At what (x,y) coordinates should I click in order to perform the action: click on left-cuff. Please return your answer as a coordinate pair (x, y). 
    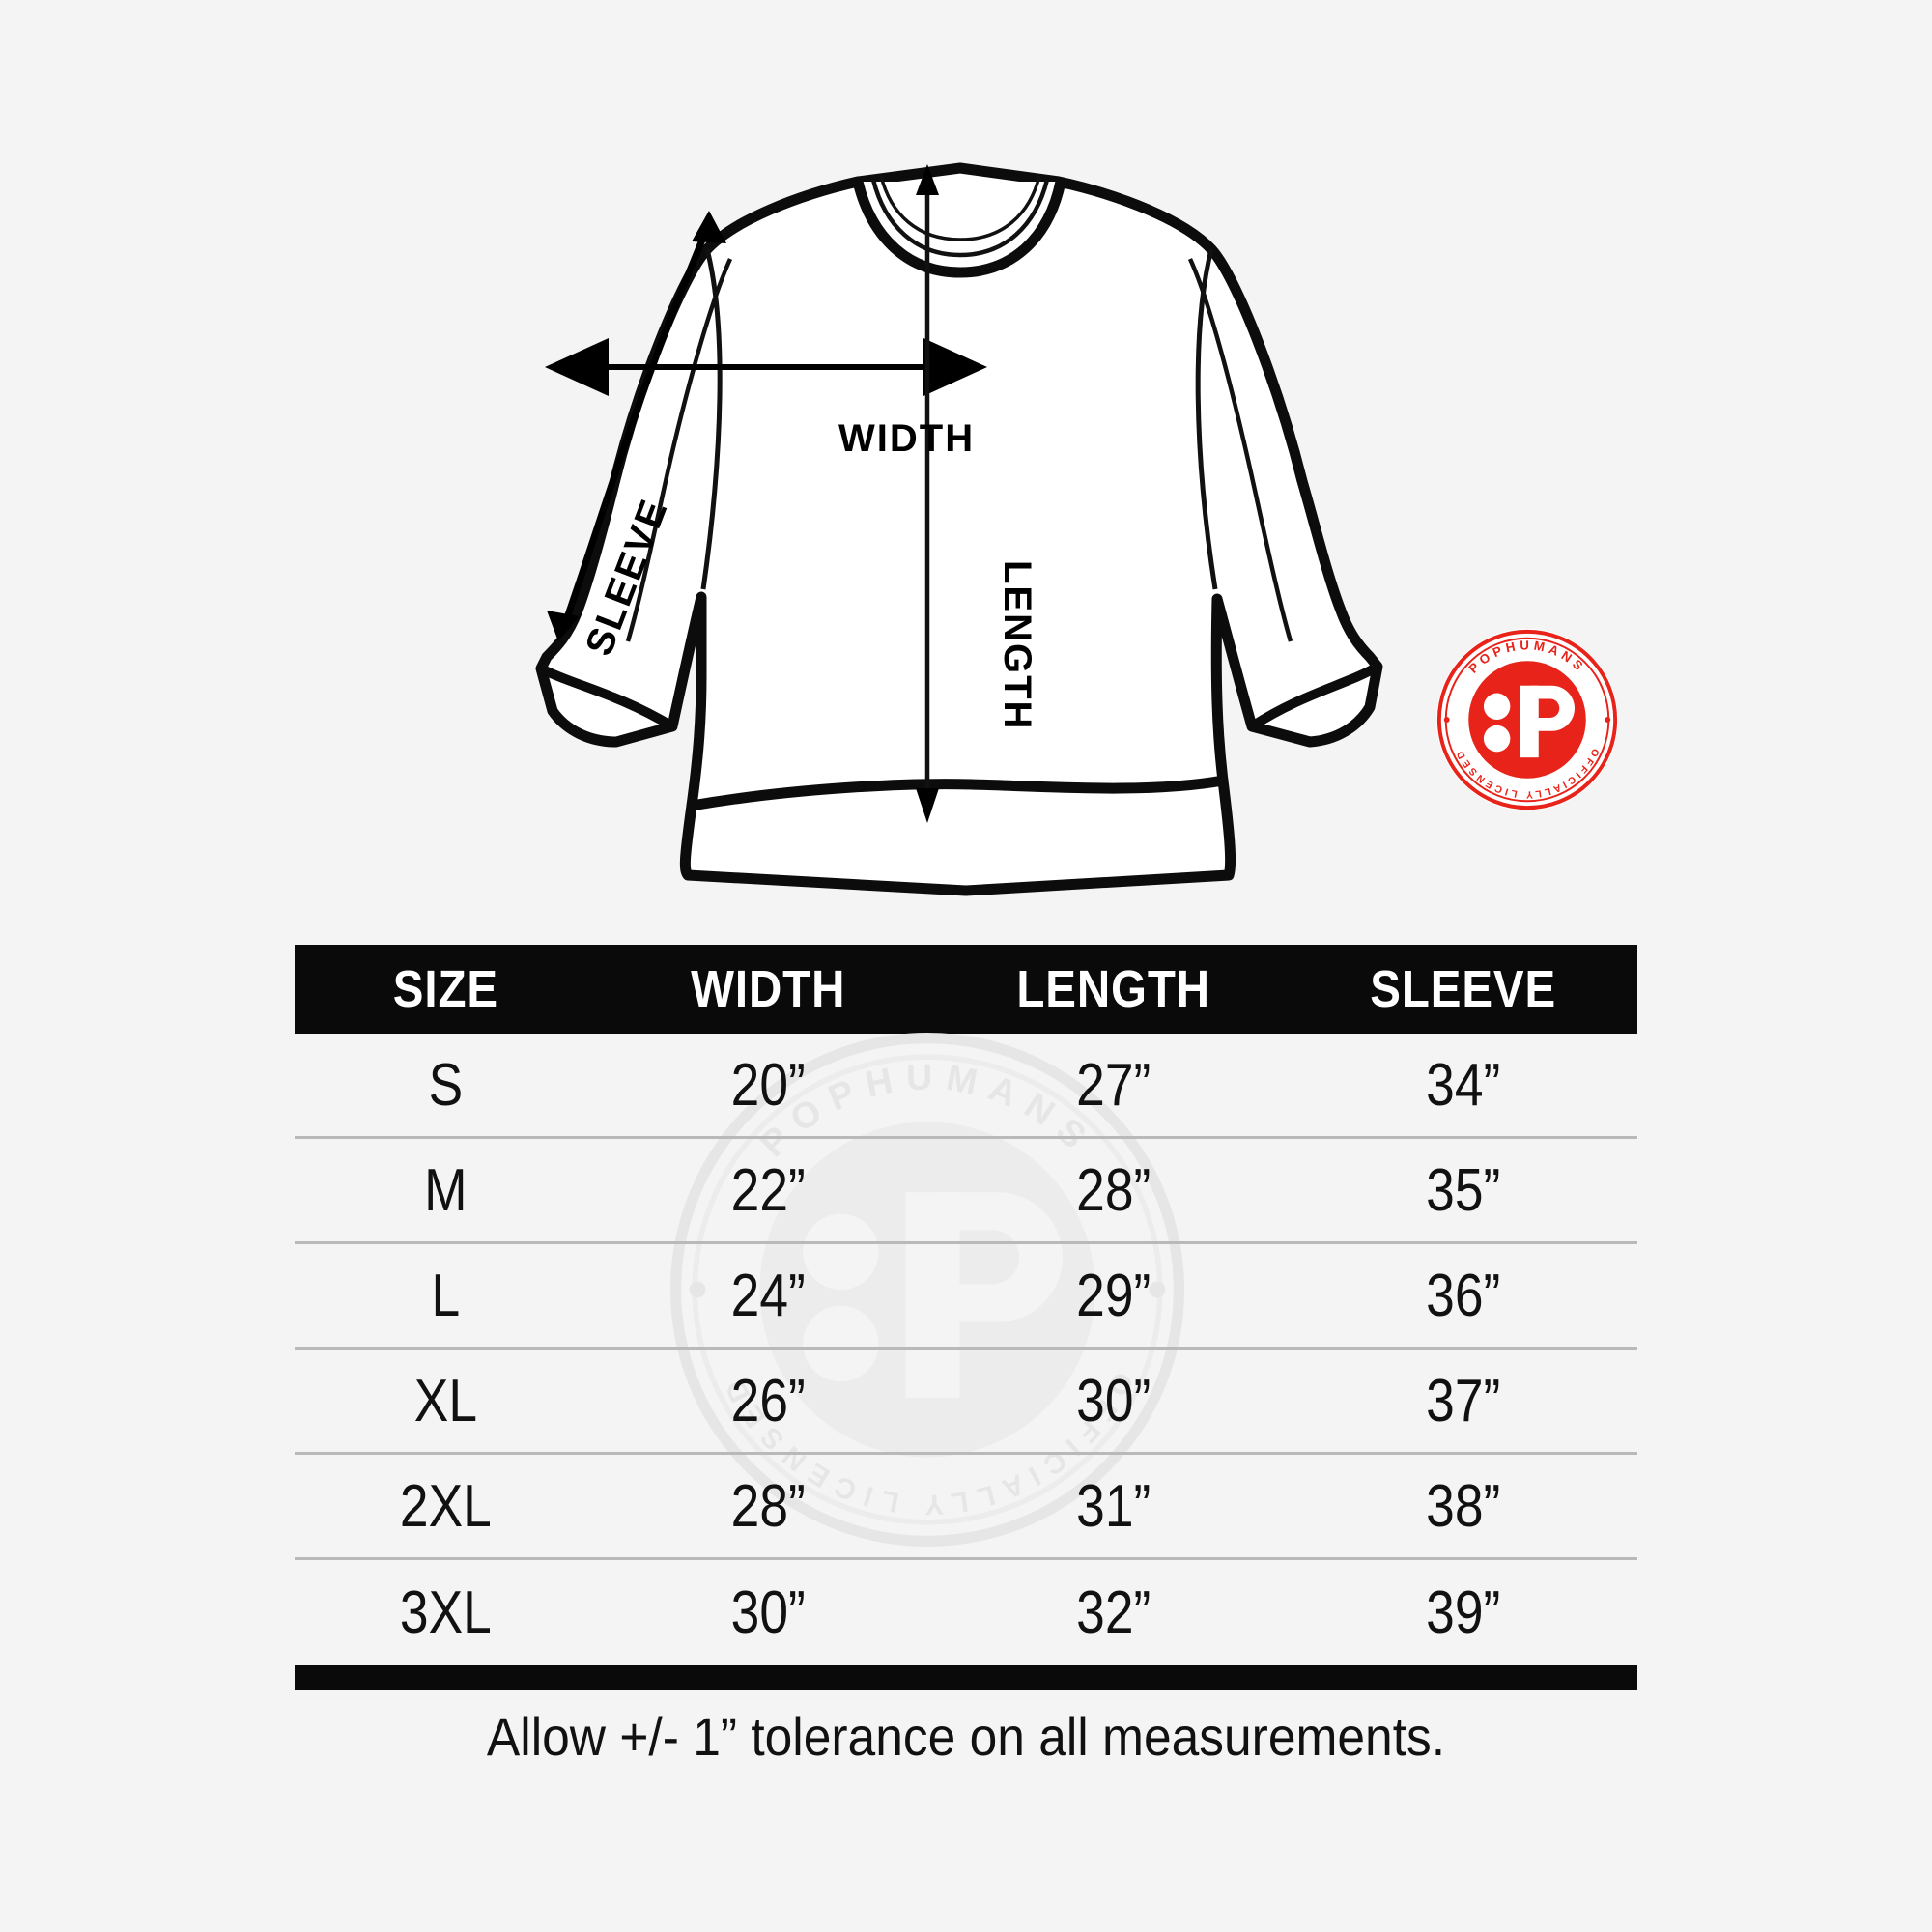
    Looking at the image, I should click on (606, 697).